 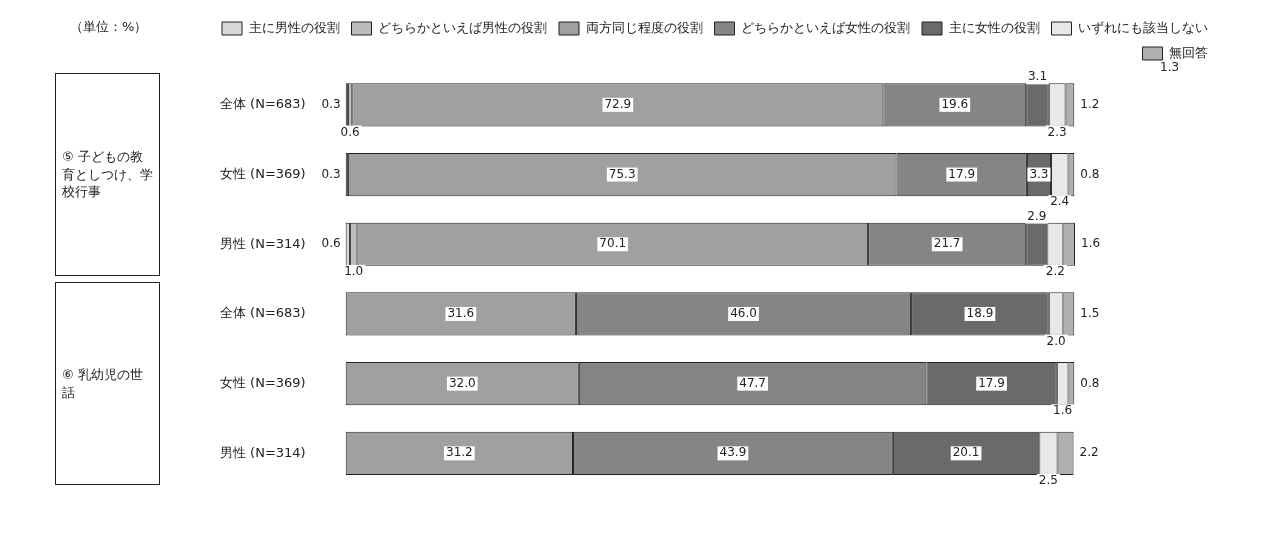 I want to click on text: （単位：%）, so click(x=109, y=27).